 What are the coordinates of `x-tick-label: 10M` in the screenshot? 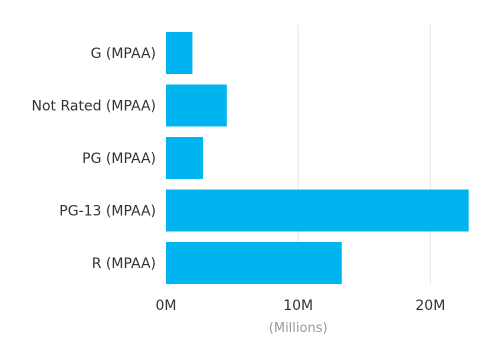 It's located at (298, 306).